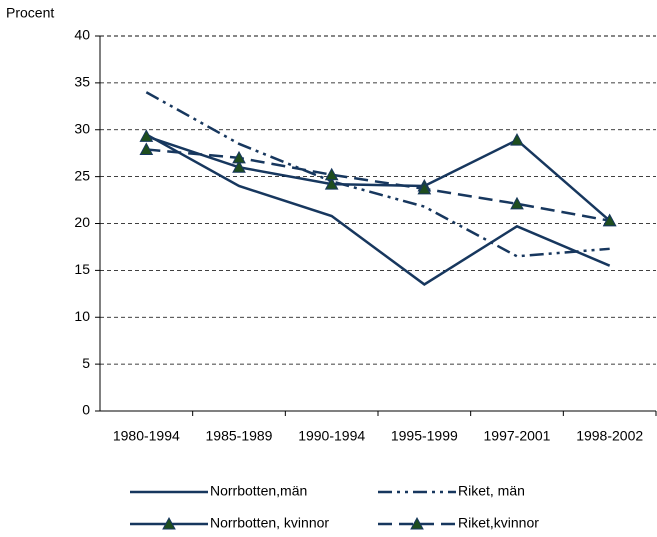 The height and width of the screenshot is (537, 657). I want to click on x-tick-label: 1980-1994, so click(146, 436).